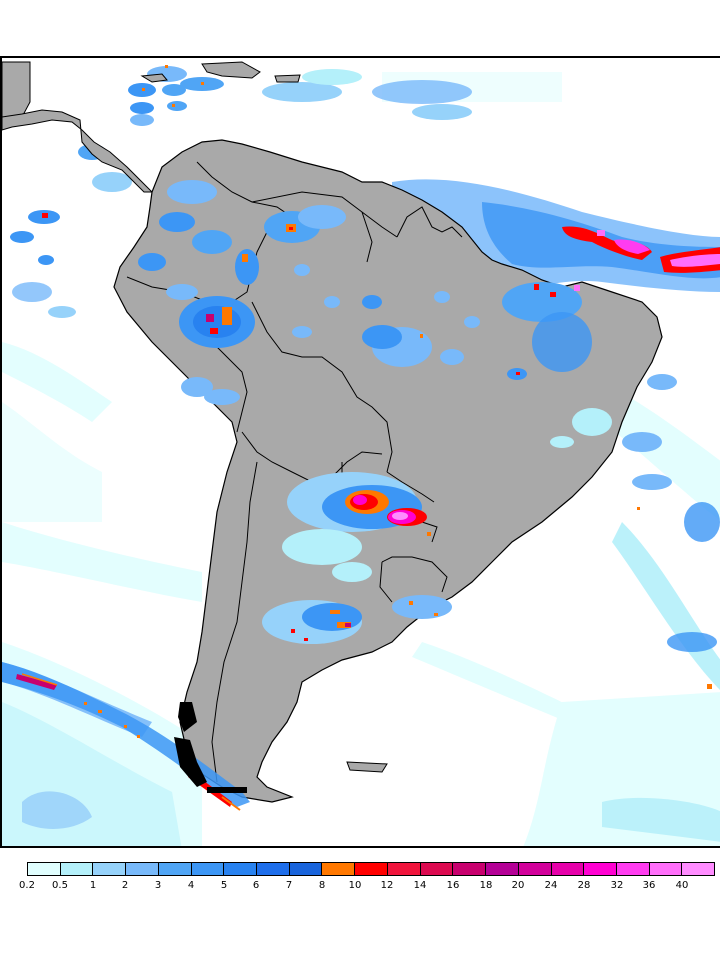 This screenshot has width=720, height=960. What do you see at coordinates (224, 885) in the screenshot?
I see `colorbar-label: 5` at bounding box center [224, 885].